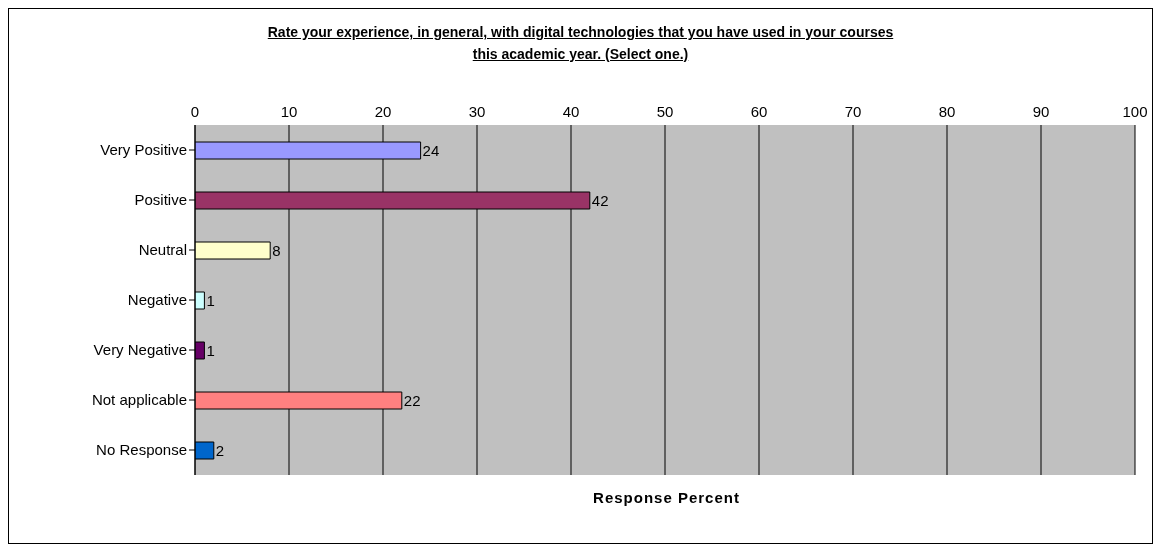 The height and width of the screenshot is (552, 1161). Describe the element at coordinates (759, 111) in the screenshot. I see `x-tick-label: 60` at that location.